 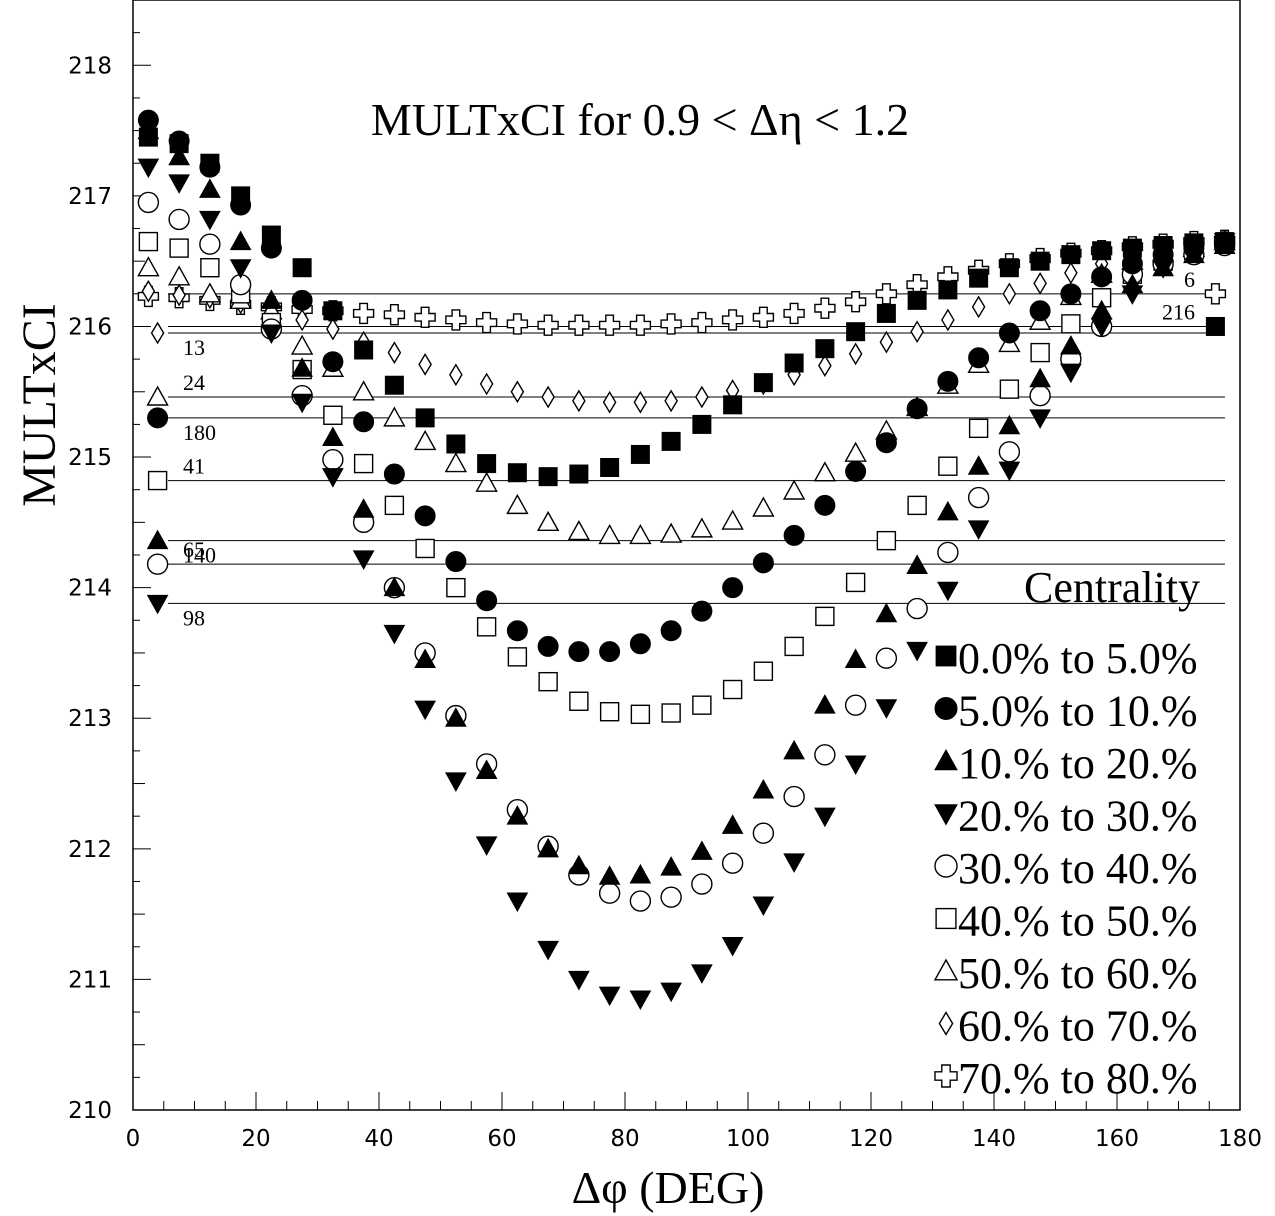 I want to click on legend-entry: 10.% to 20.%, so click(x=1078, y=763).